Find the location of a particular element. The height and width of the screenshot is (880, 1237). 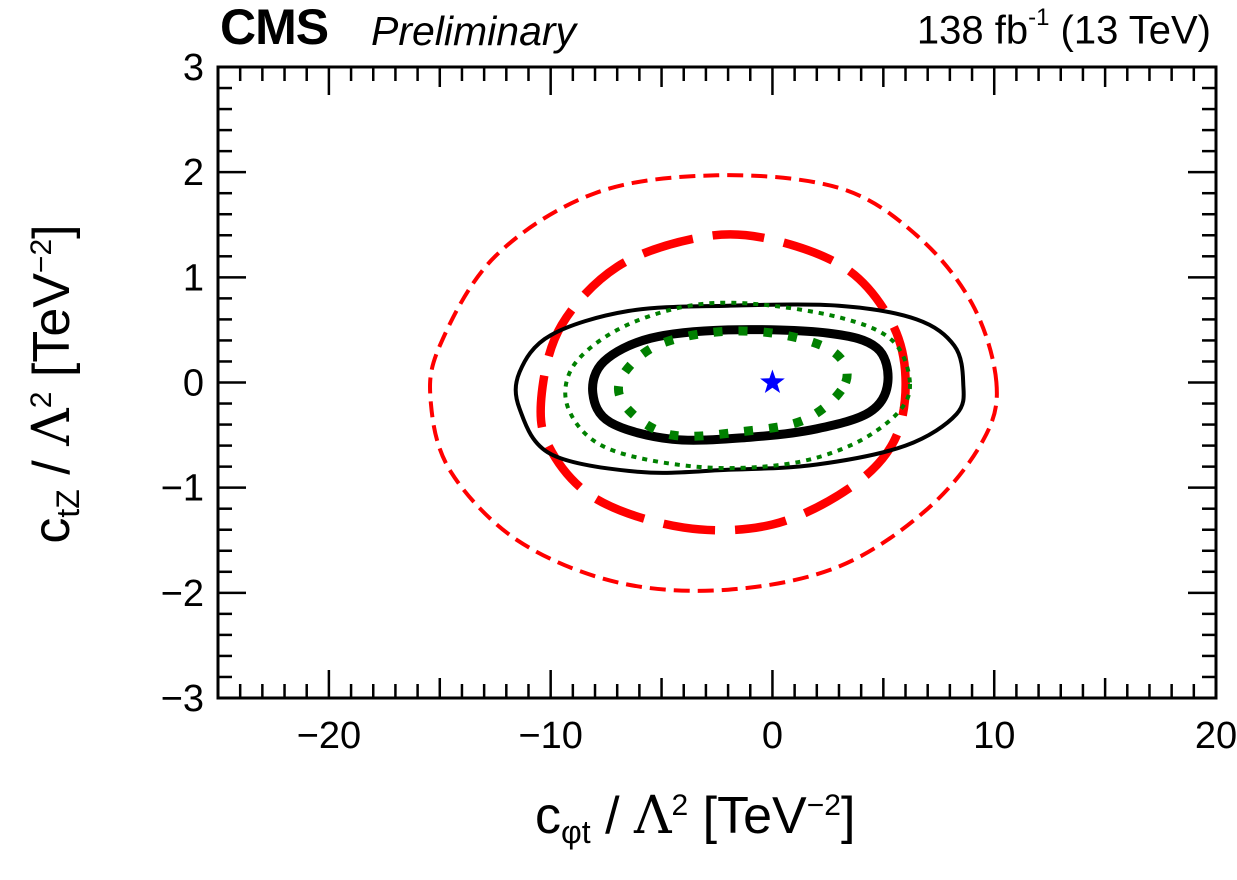

y-axis-label: ctZ / Λ2 [TeV−2] is located at coordinates (54, 384).